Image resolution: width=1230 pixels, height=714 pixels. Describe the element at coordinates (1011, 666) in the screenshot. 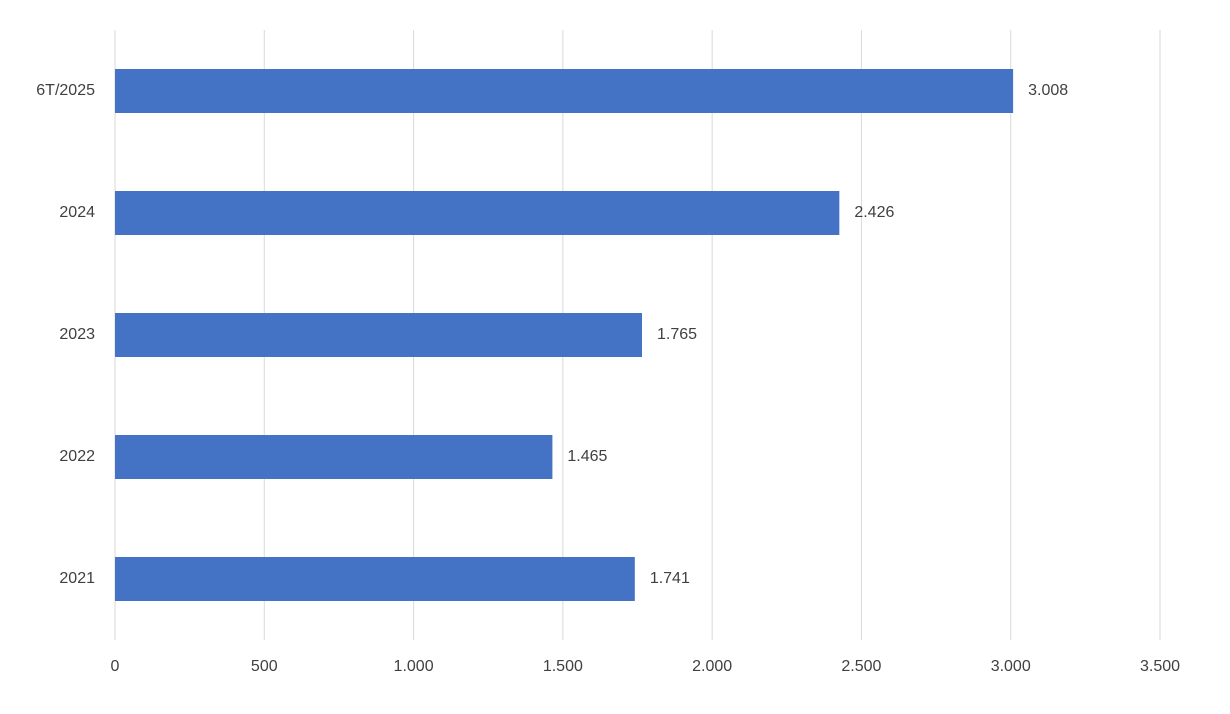

I see `x-tick-label: 3.000` at that location.